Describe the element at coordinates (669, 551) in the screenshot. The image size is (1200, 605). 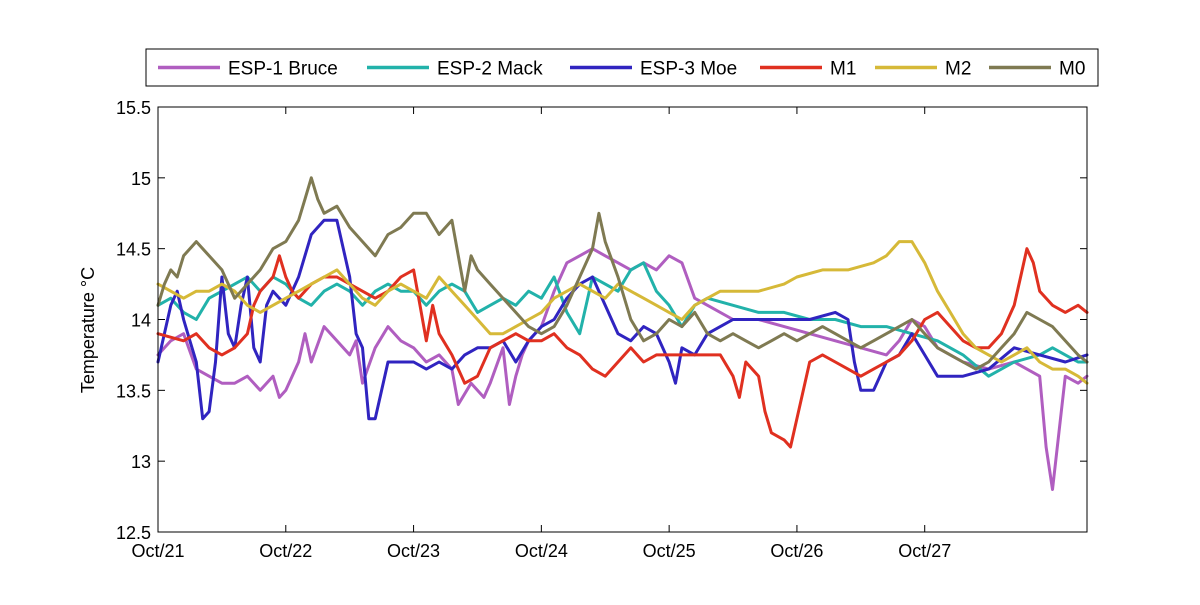
I see `x-tick-label: Oct/25` at that location.